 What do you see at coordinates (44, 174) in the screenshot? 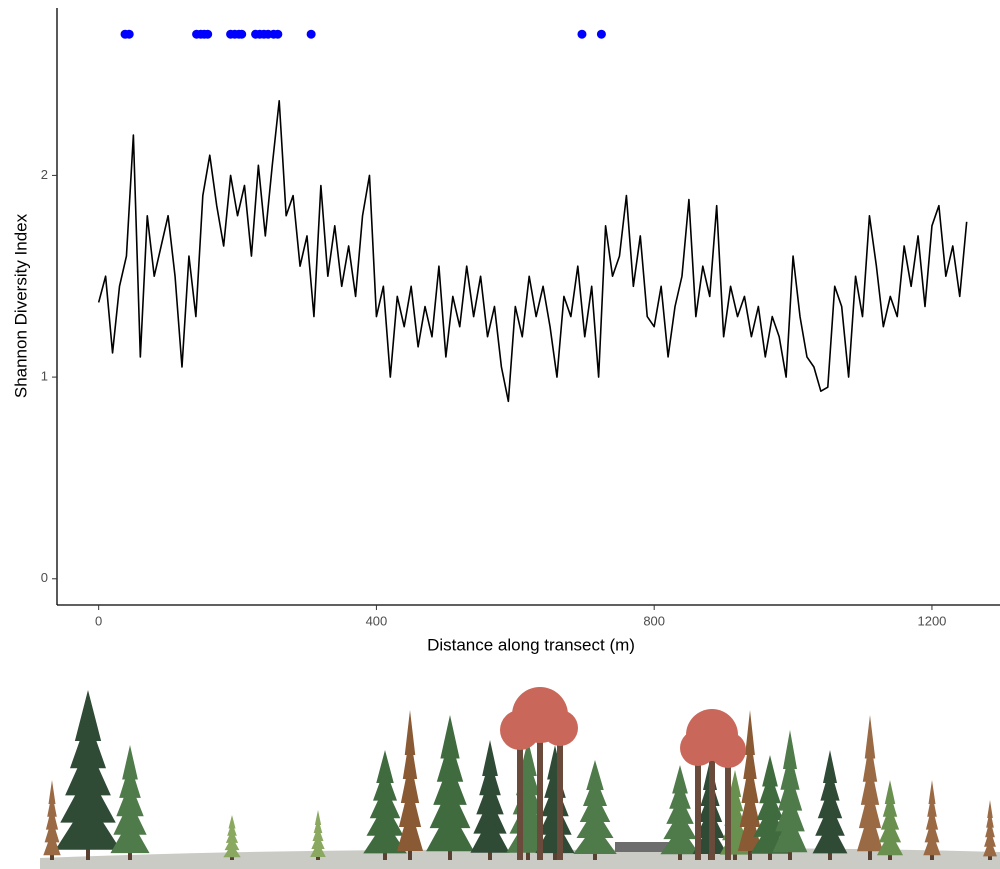
I see `y-tick-label: 2` at bounding box center [44, 174].